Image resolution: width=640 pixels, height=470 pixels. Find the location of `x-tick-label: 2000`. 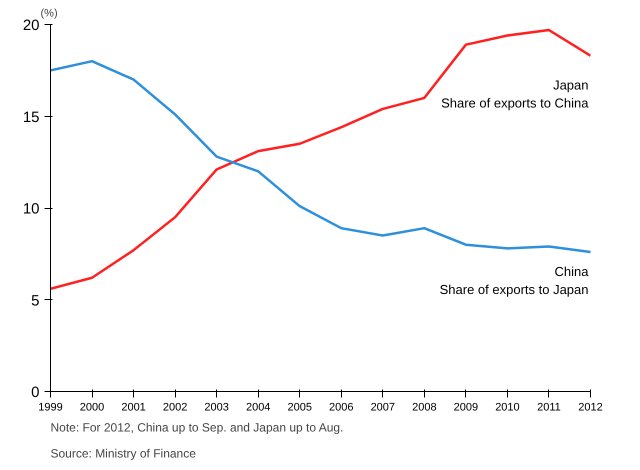

x-tick-label: 2000 is located at coordinates (92, 408).